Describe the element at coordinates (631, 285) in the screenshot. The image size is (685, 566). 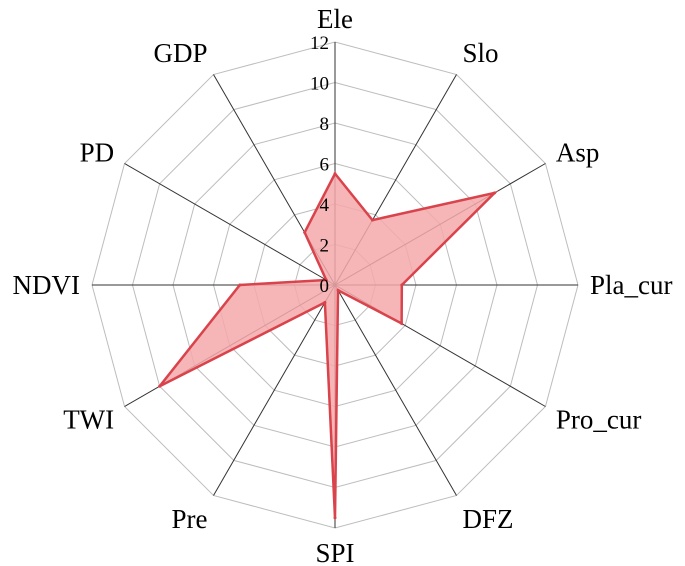
I see `axis-label-pla-cur: Pla_cur` at that location.